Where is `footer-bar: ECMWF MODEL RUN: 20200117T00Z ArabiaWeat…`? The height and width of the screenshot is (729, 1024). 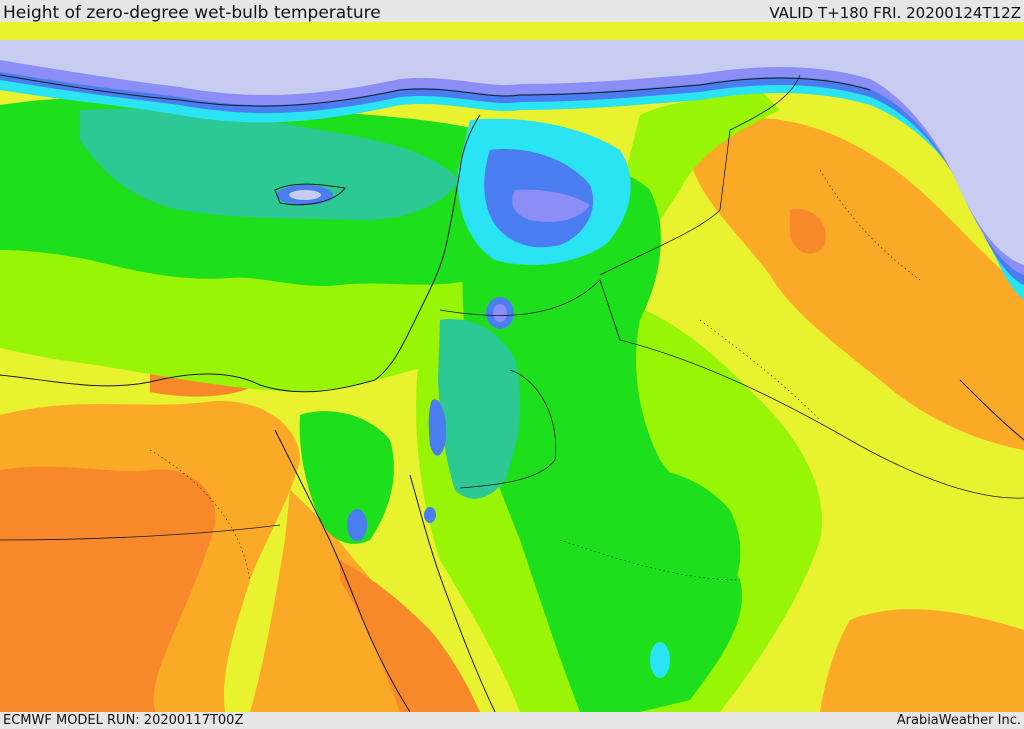 footer-bar: ECMWF MODEL RUN: 20200117T00Z ArabiaWeat… is located at coordinates (512, 720).